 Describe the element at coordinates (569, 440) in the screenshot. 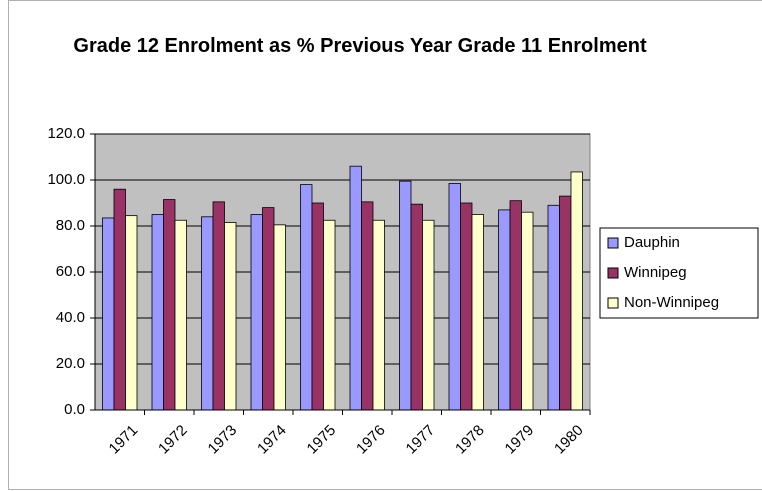

I see `x-tick-label: 1980` at that location.